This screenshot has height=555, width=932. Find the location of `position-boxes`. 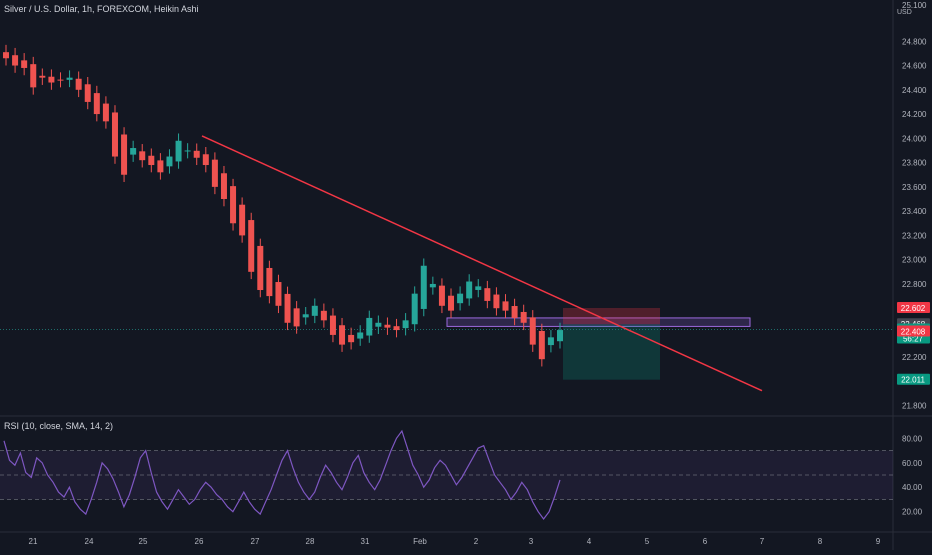

position-boxes is located at coordinates (598, 343).